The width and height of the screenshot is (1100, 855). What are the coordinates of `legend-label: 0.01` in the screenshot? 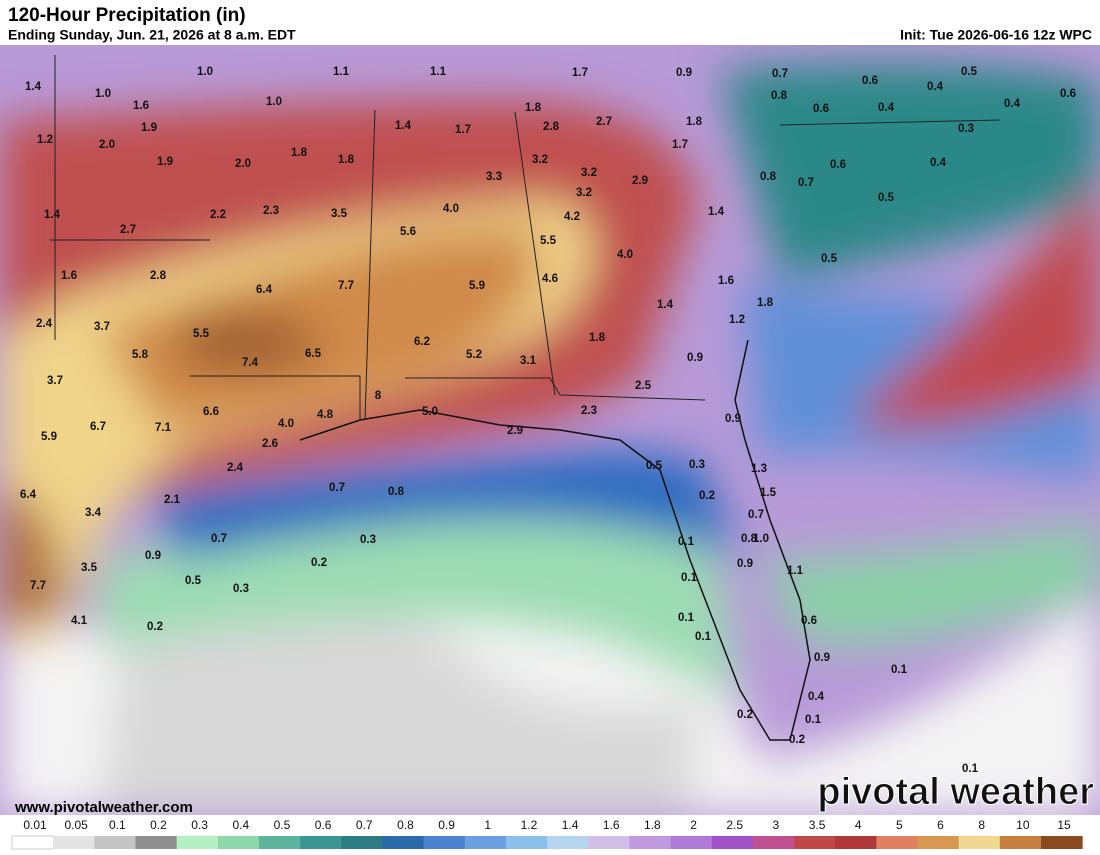 It's located at (35, 825).